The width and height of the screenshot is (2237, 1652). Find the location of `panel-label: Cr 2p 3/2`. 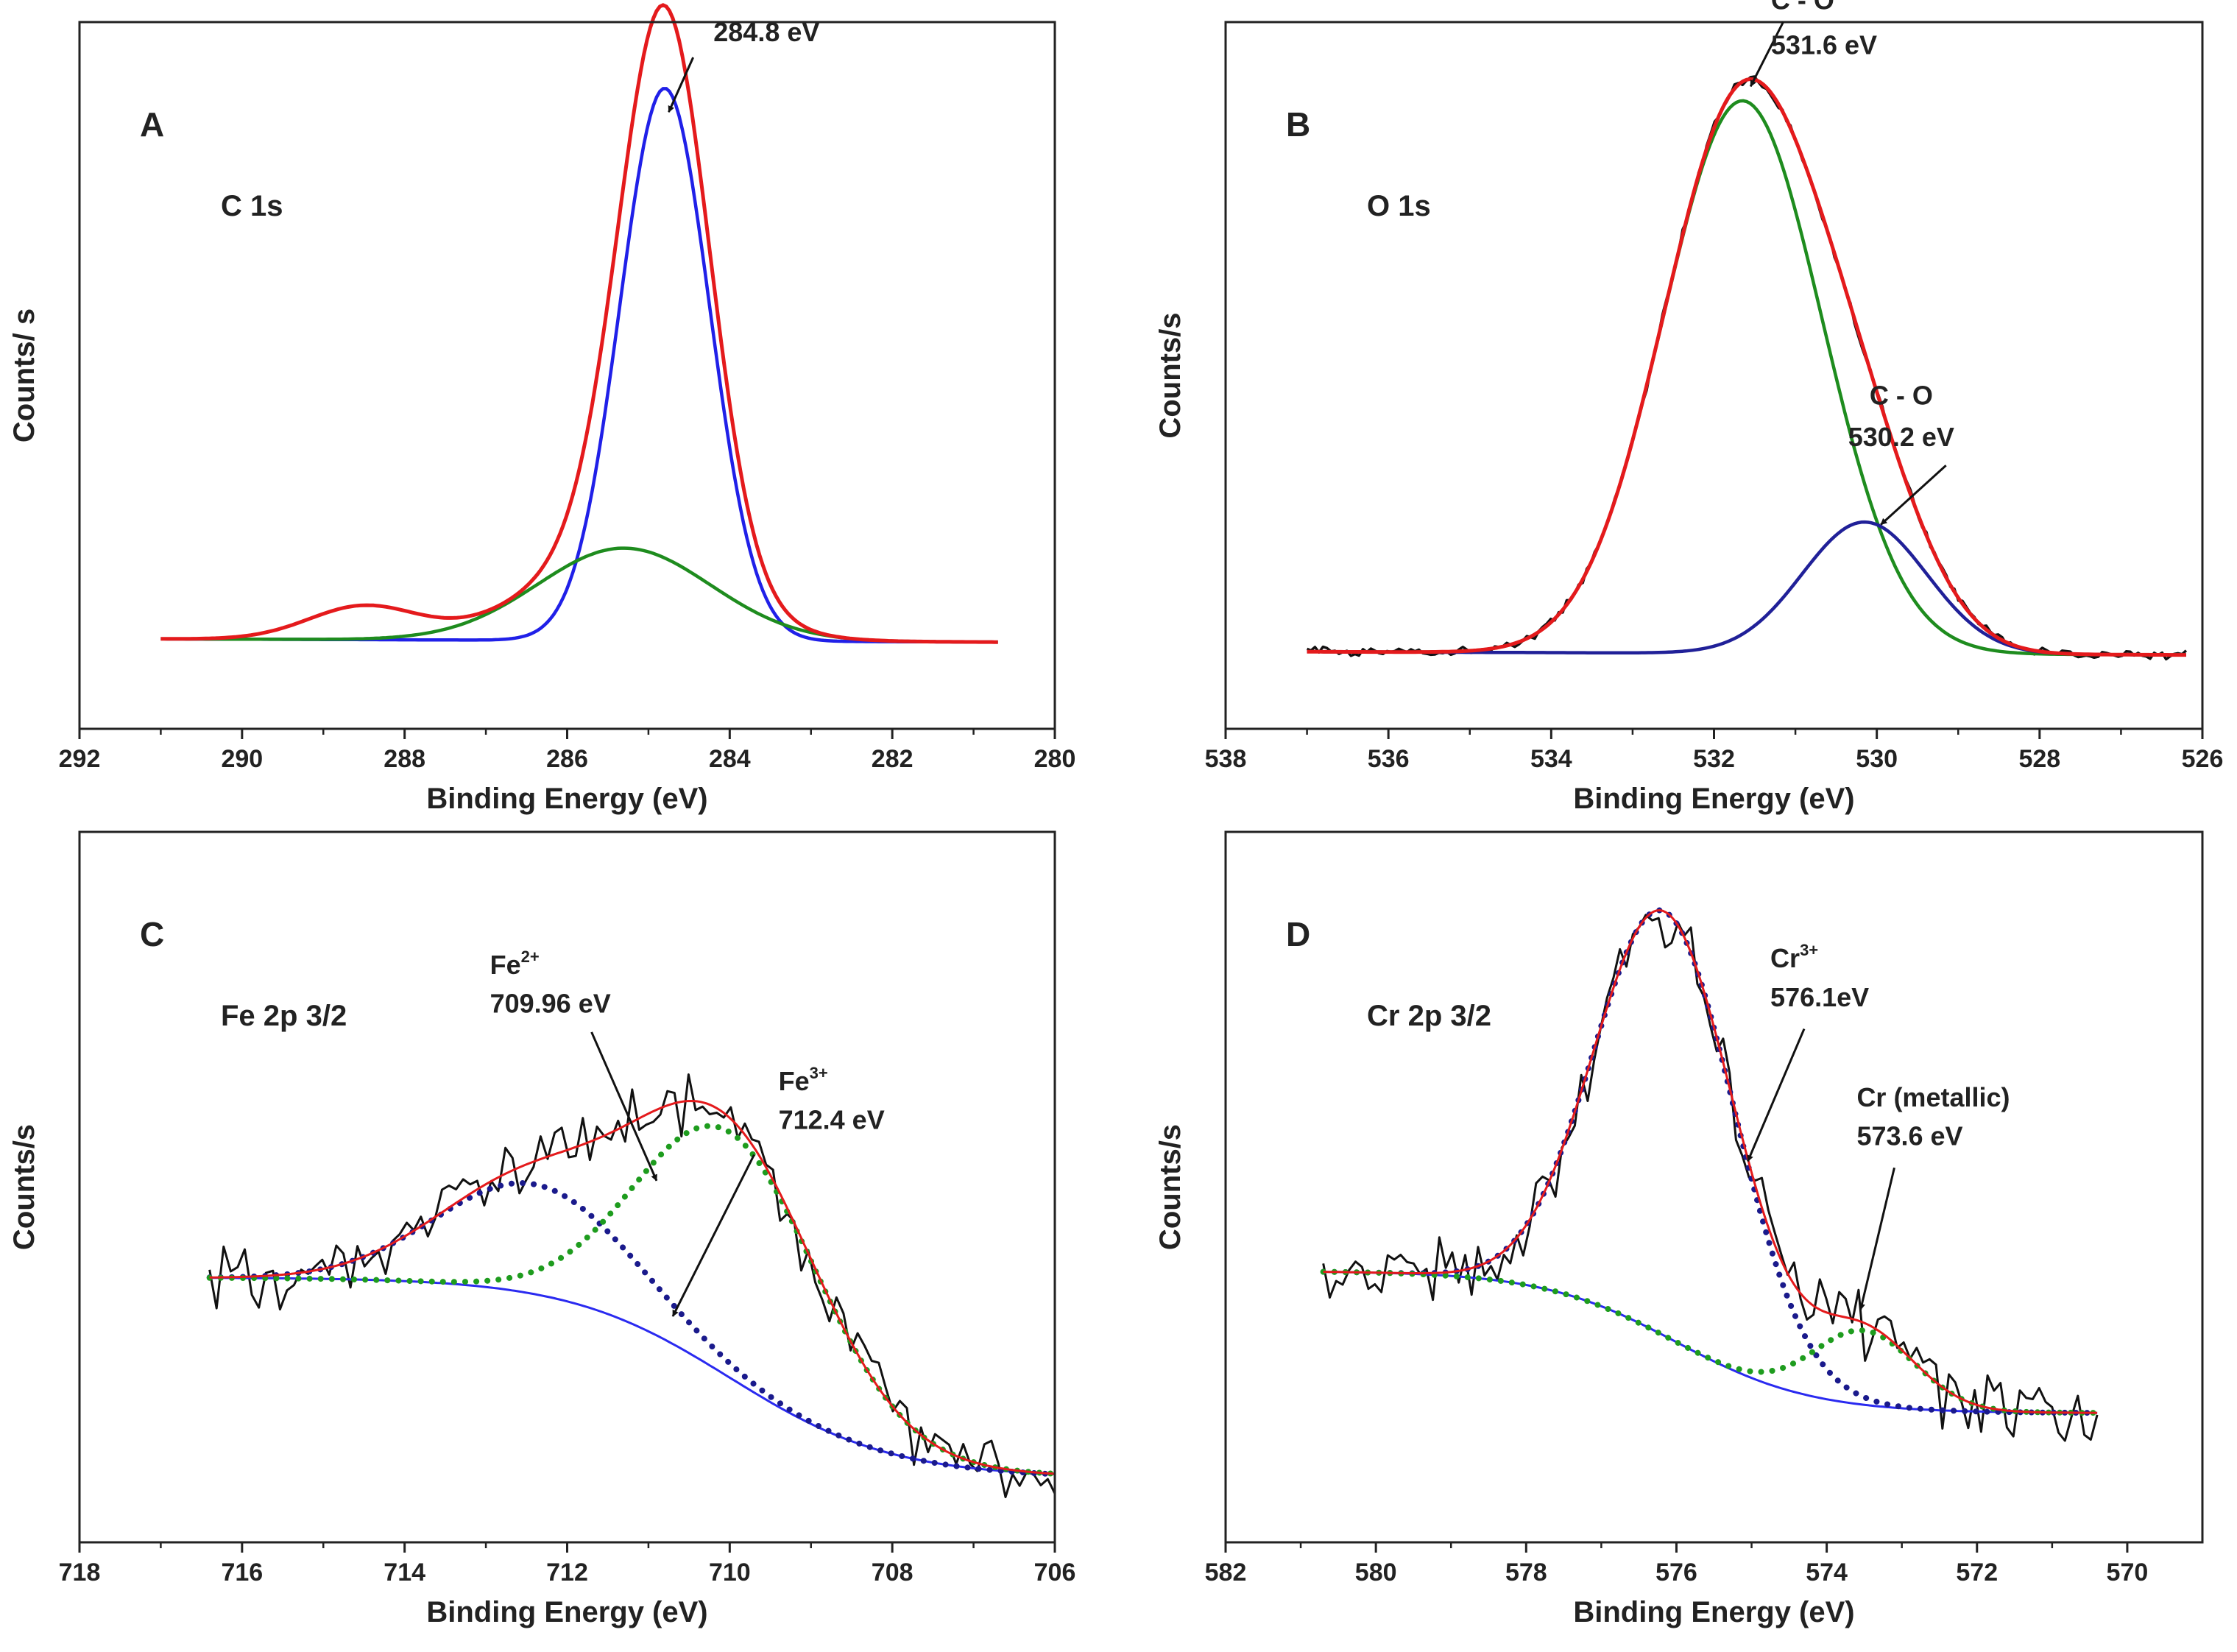

panel-label: Cr 2p 3/2 is located at coordinates (1429, 1016).